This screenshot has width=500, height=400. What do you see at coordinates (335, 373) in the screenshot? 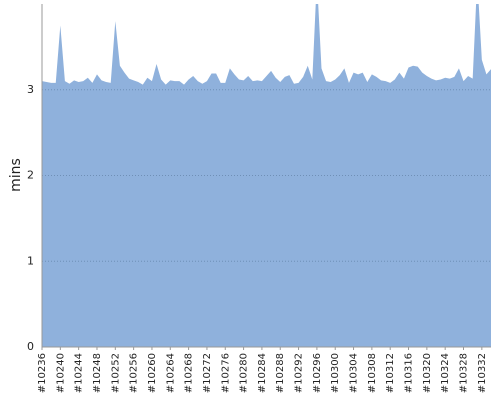
I see `x-tick-label: #10300` at bounding box center [335, 373].